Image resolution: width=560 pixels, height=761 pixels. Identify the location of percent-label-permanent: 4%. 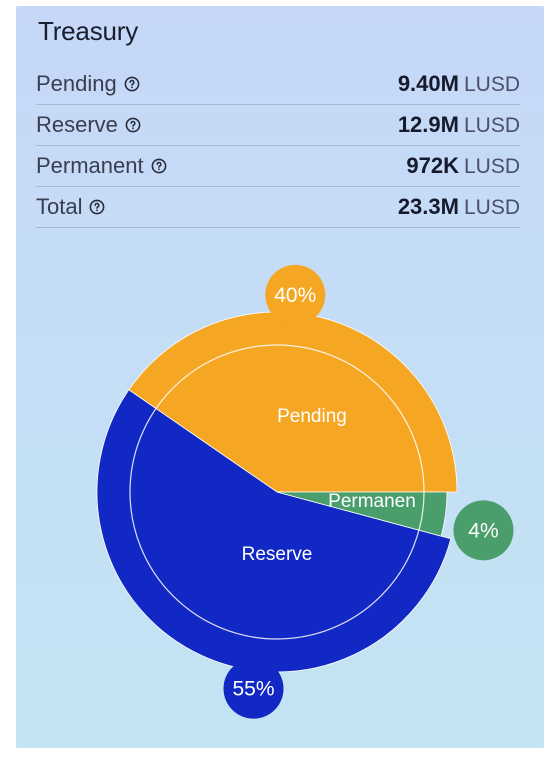
(483, 530).